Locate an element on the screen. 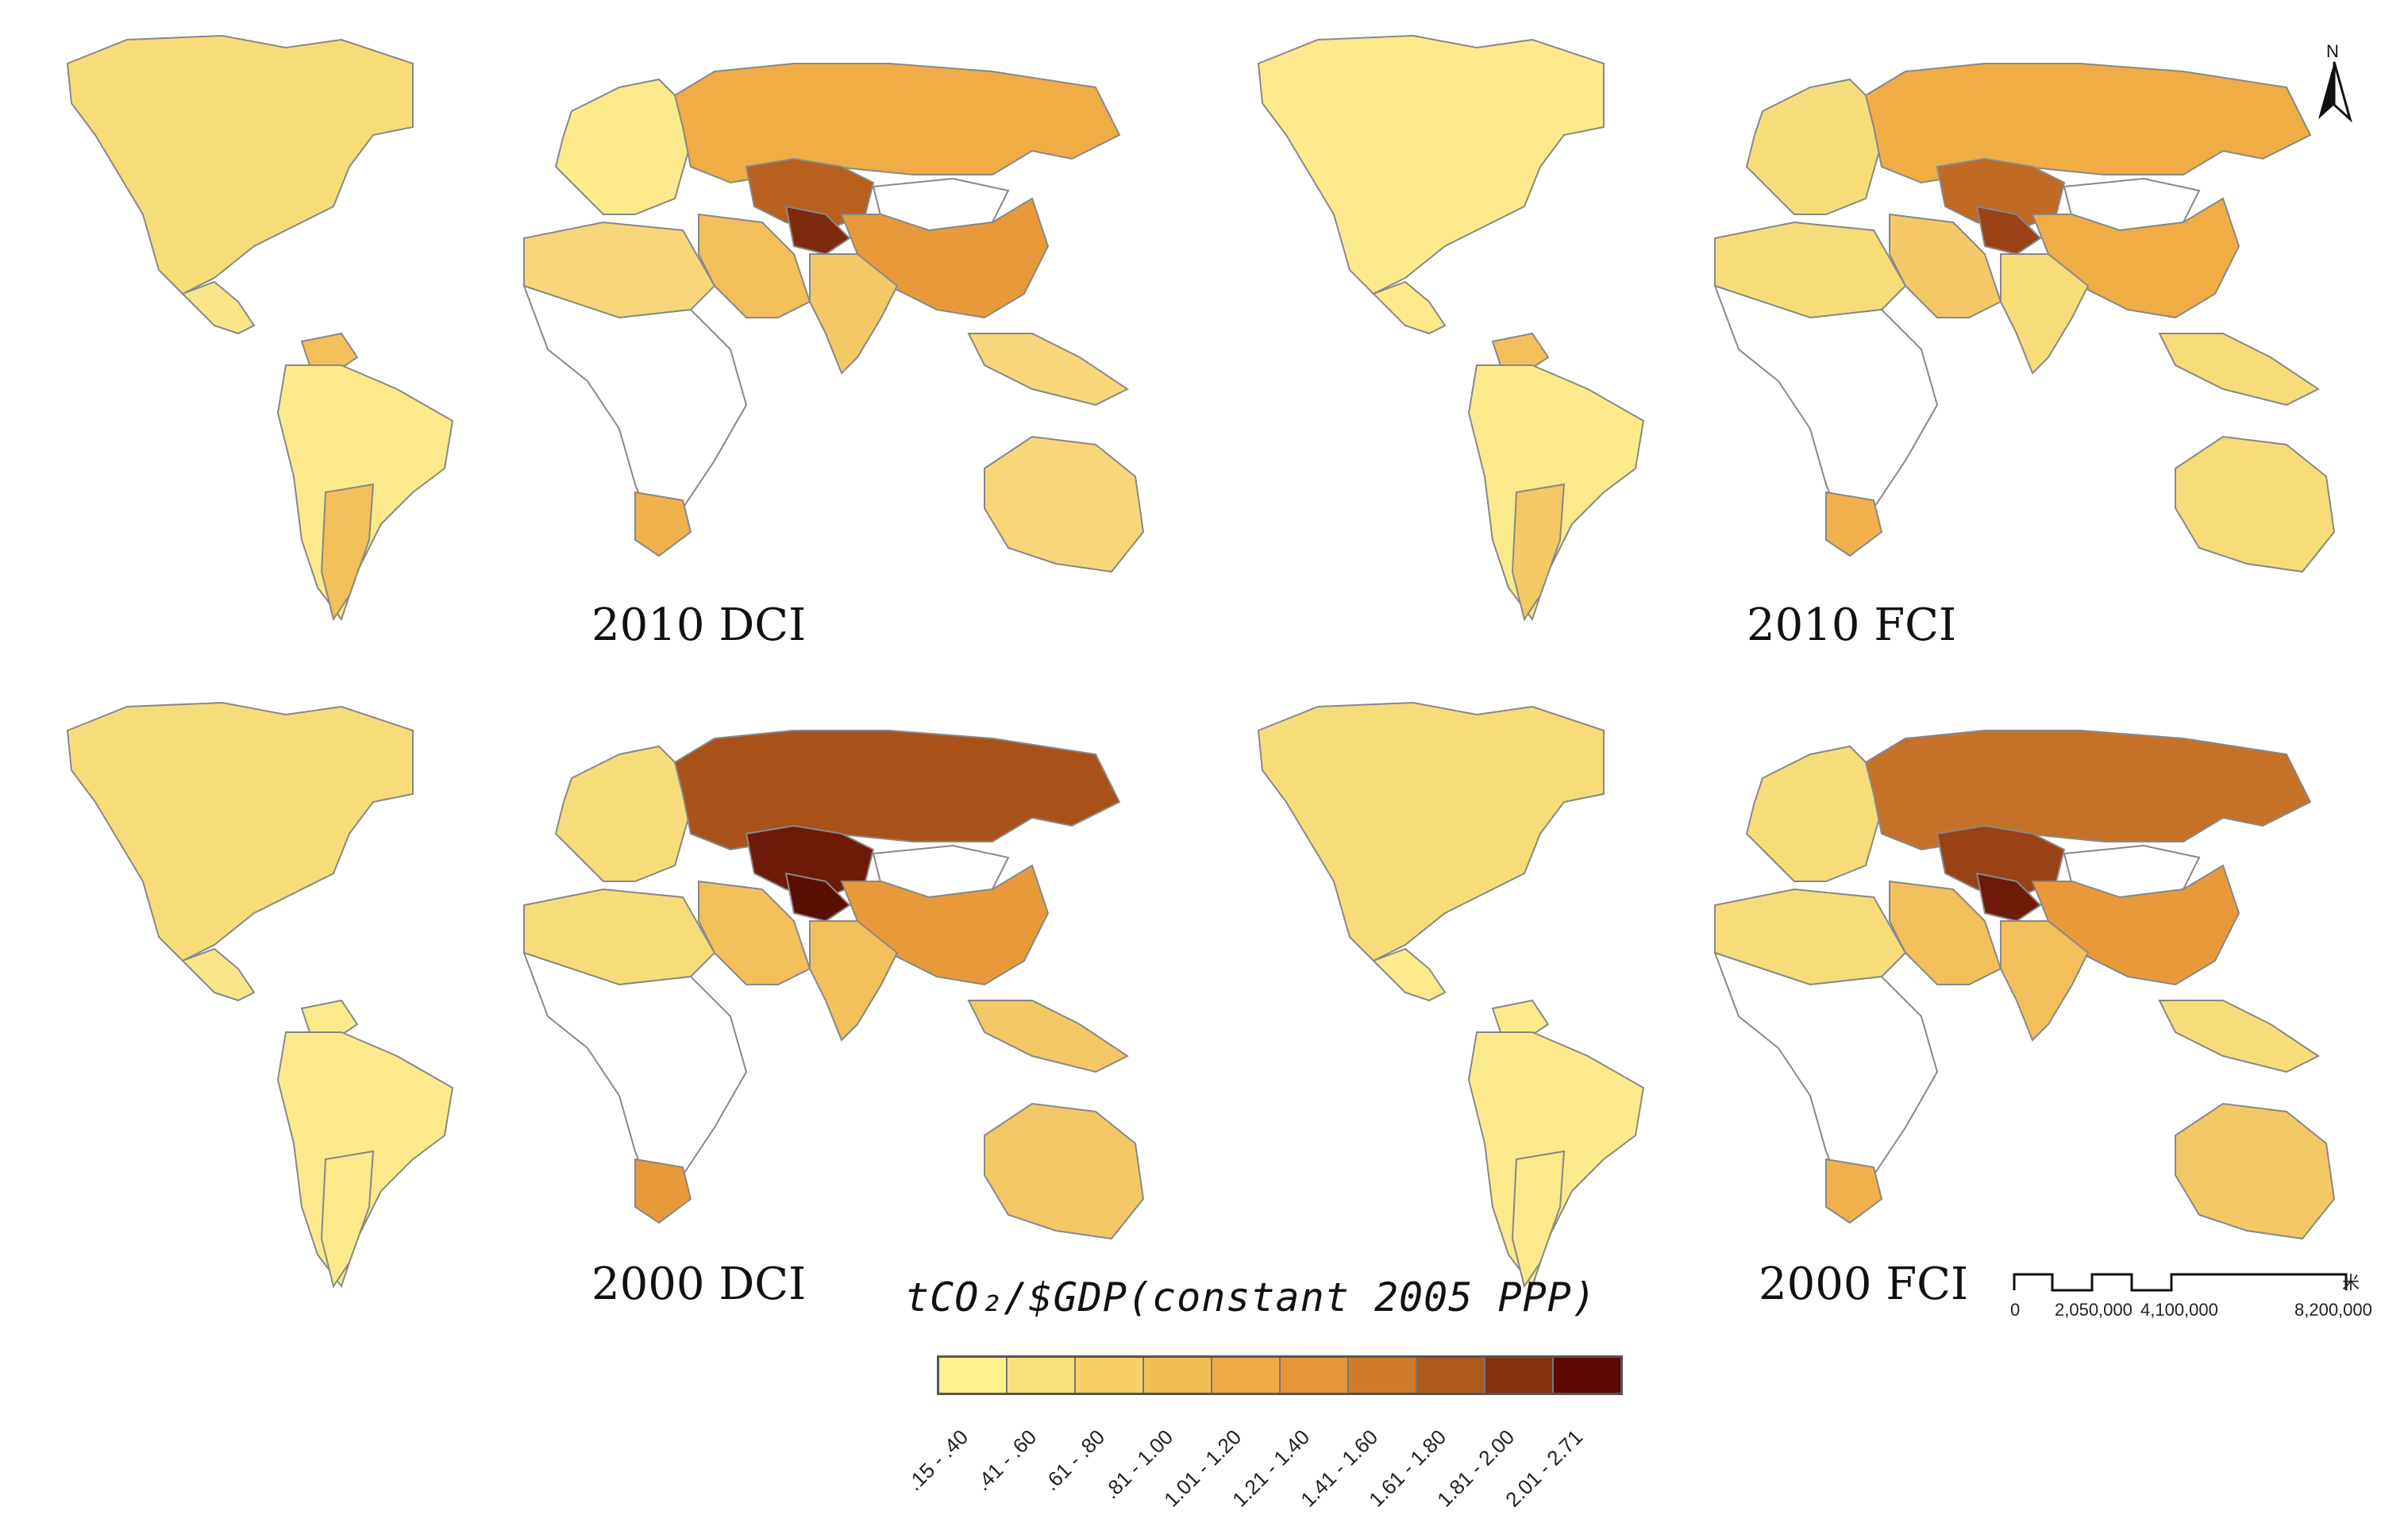 Image resolution: width=2408 pixels, height=1538 pixels. north-arrow-icon is located at coordinates (2335, 92).